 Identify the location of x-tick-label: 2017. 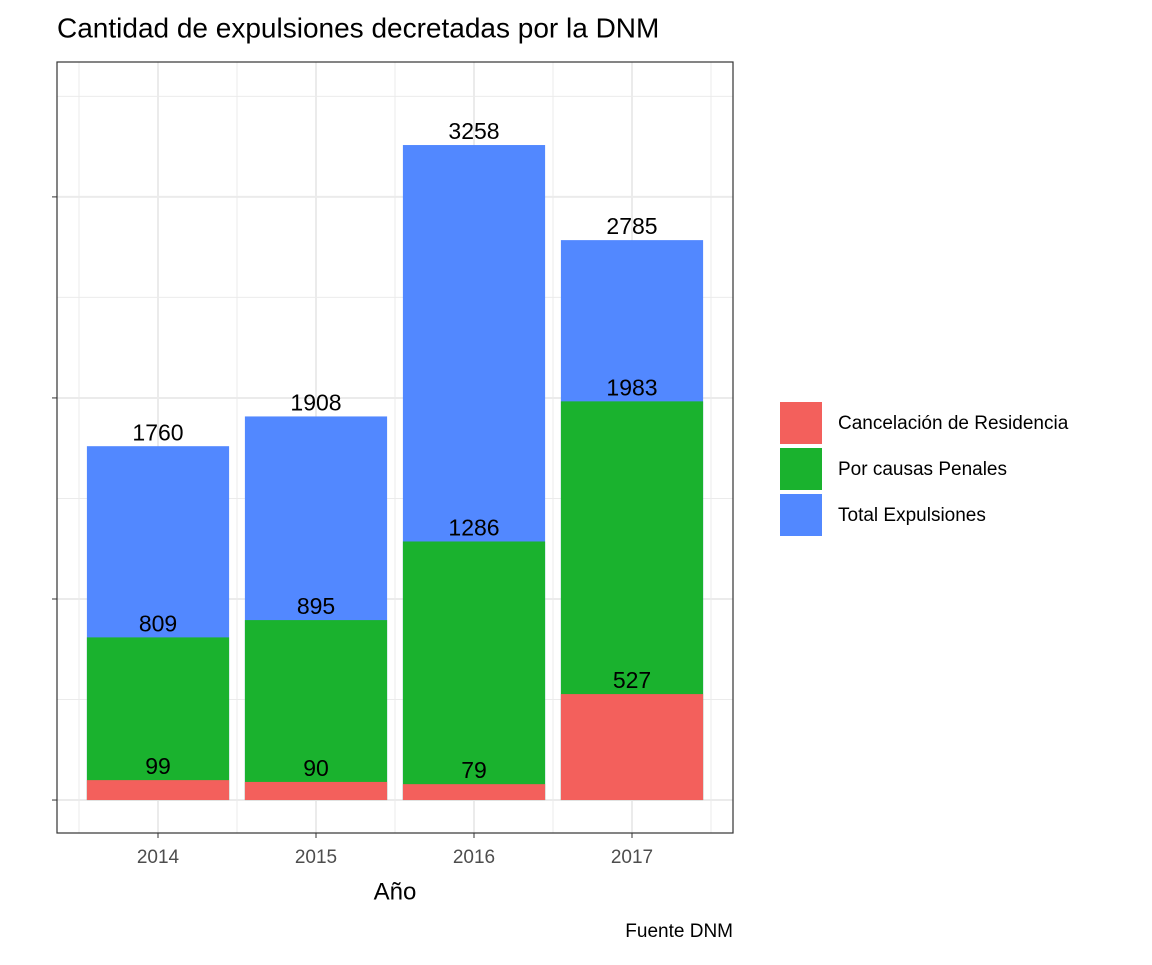
(632, 857).